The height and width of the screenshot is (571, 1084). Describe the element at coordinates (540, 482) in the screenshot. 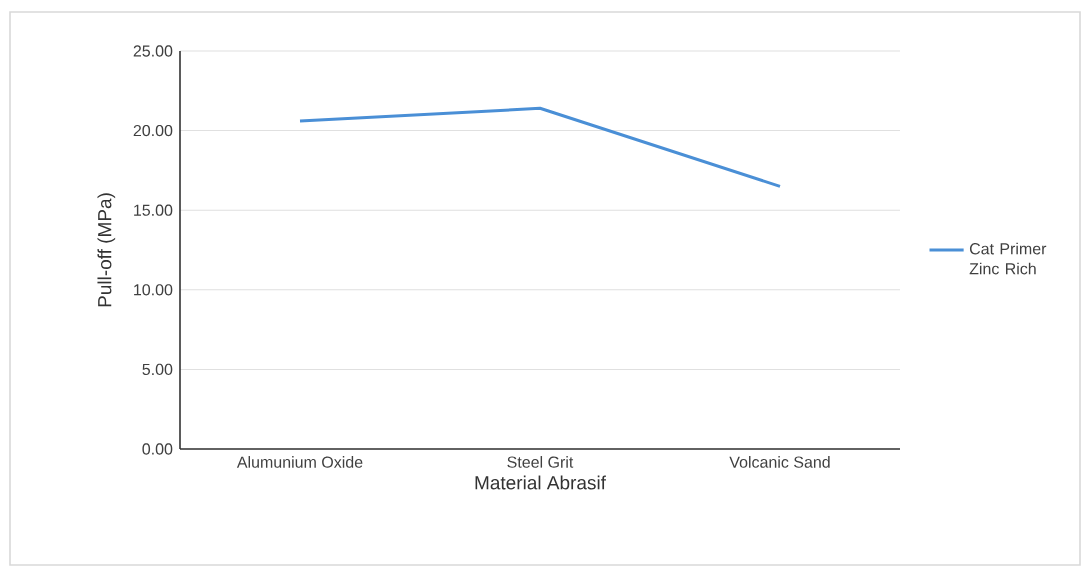

I see `x-axis-title: Material Abrasif` at that location.